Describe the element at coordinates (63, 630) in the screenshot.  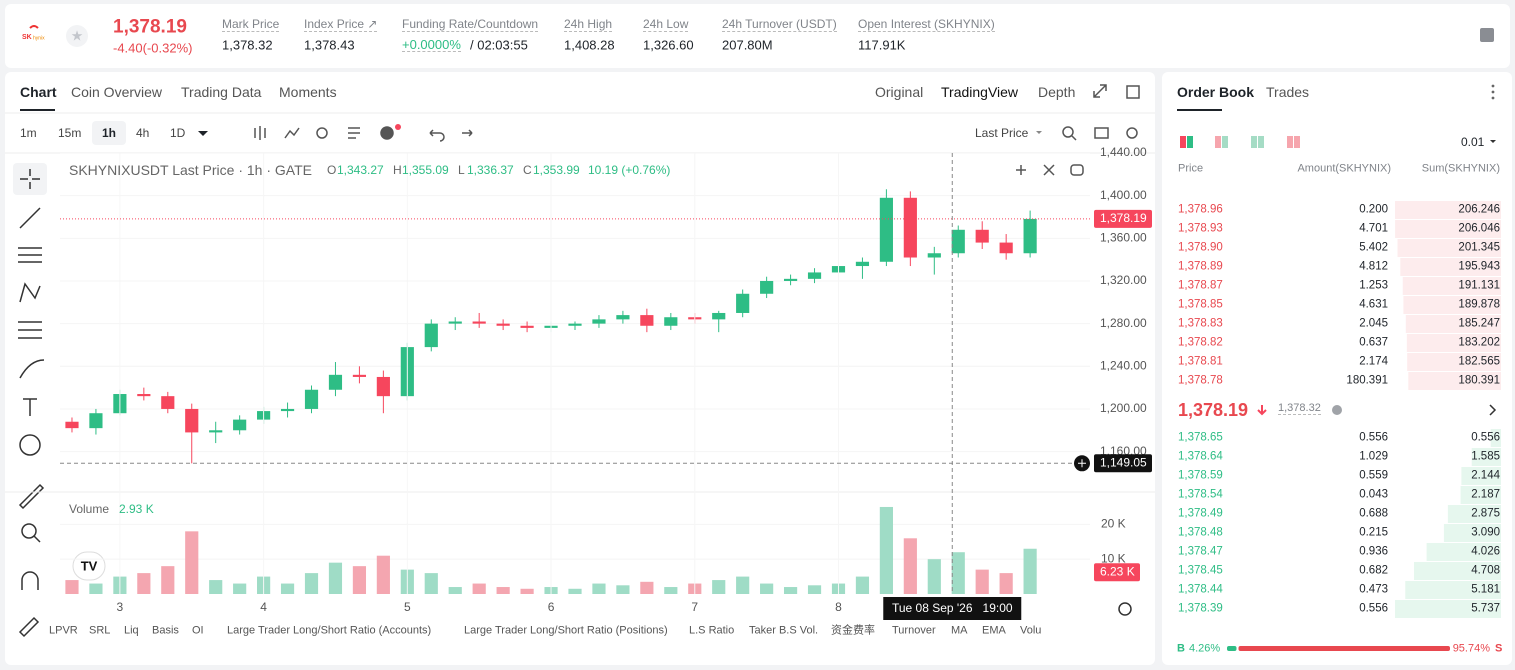
I see `indicator-tab: LPVR` at that location.